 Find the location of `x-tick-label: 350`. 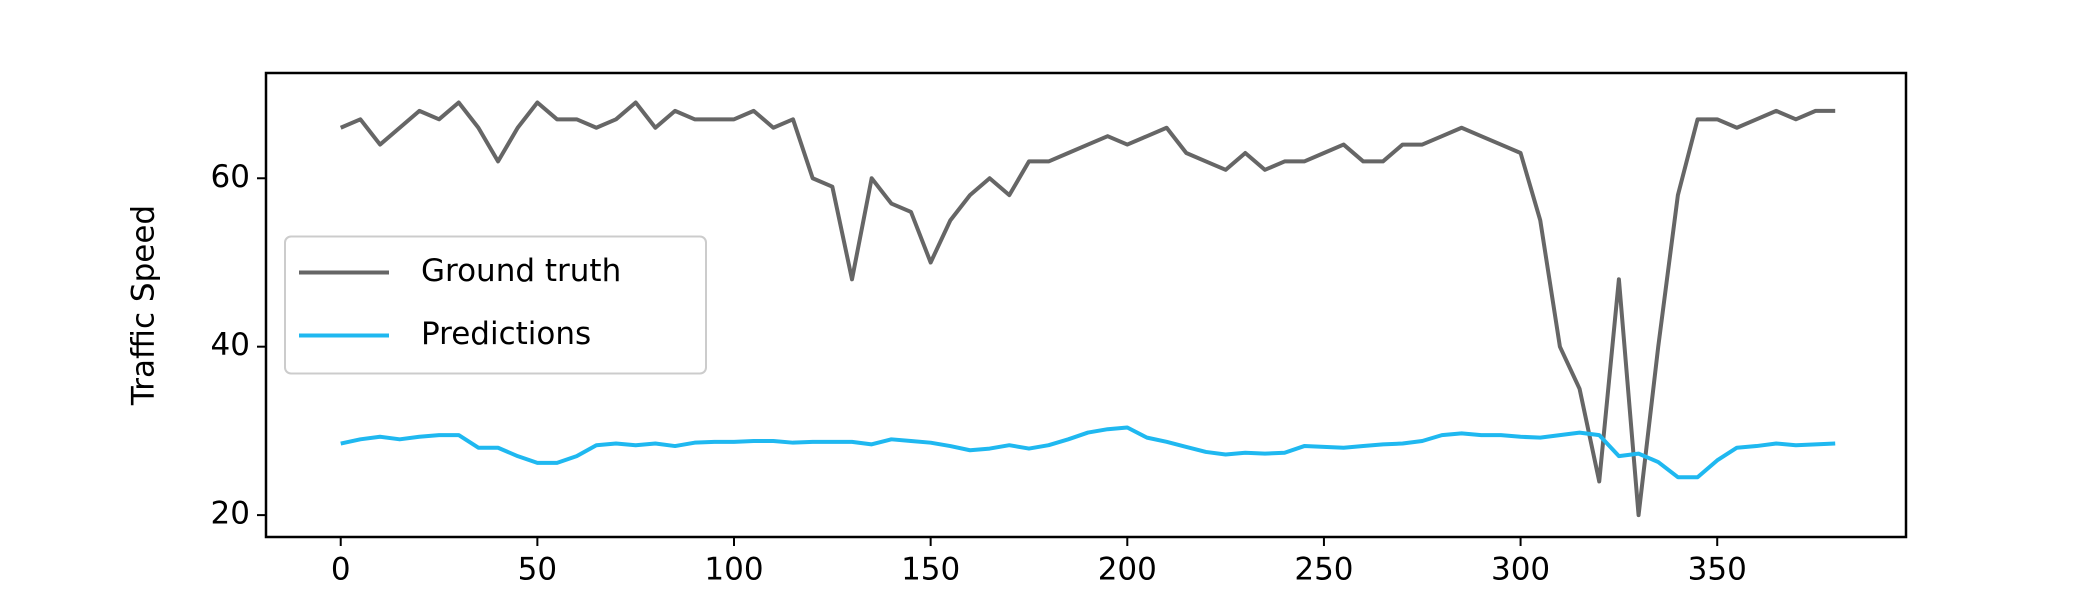

x-tick-label: 350 is located at coordinates (1717, 570).